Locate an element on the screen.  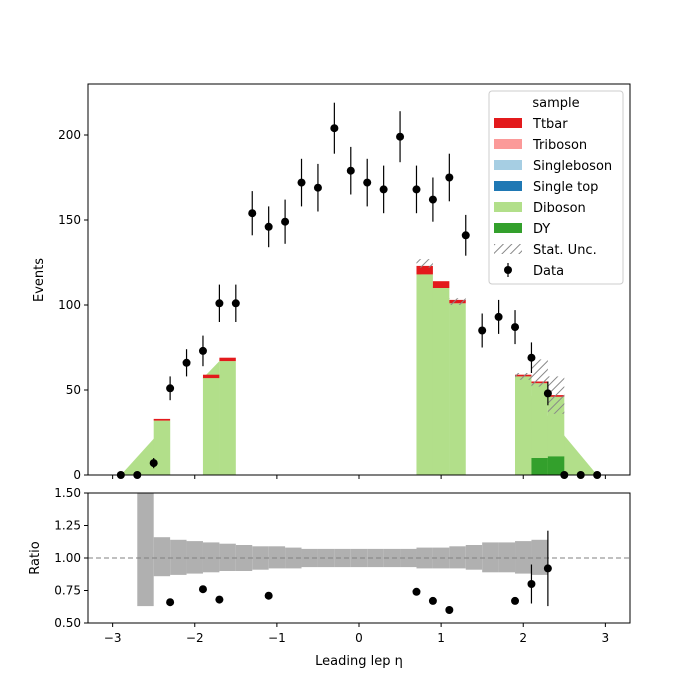
ratio-y-tick-label: 1.25 is located at coordinates (67, 526).